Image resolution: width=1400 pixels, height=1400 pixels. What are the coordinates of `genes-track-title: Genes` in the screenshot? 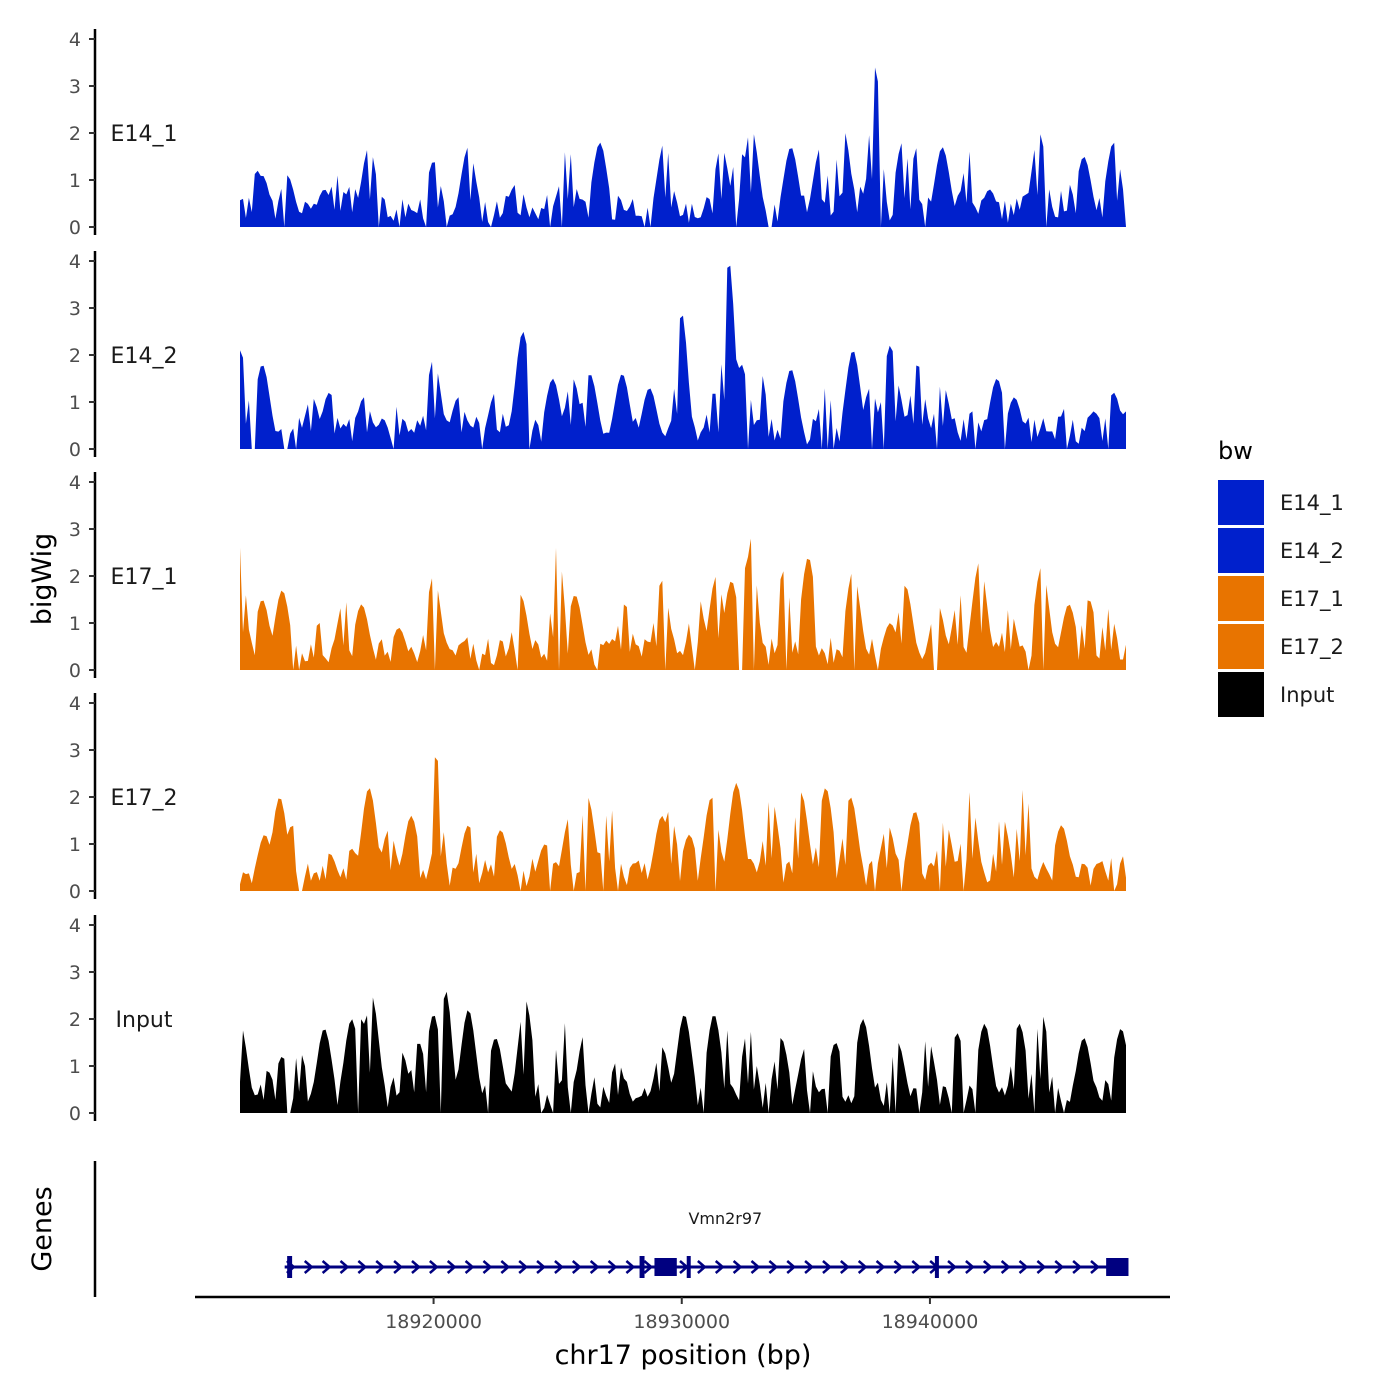 It's located at (42, 1228).